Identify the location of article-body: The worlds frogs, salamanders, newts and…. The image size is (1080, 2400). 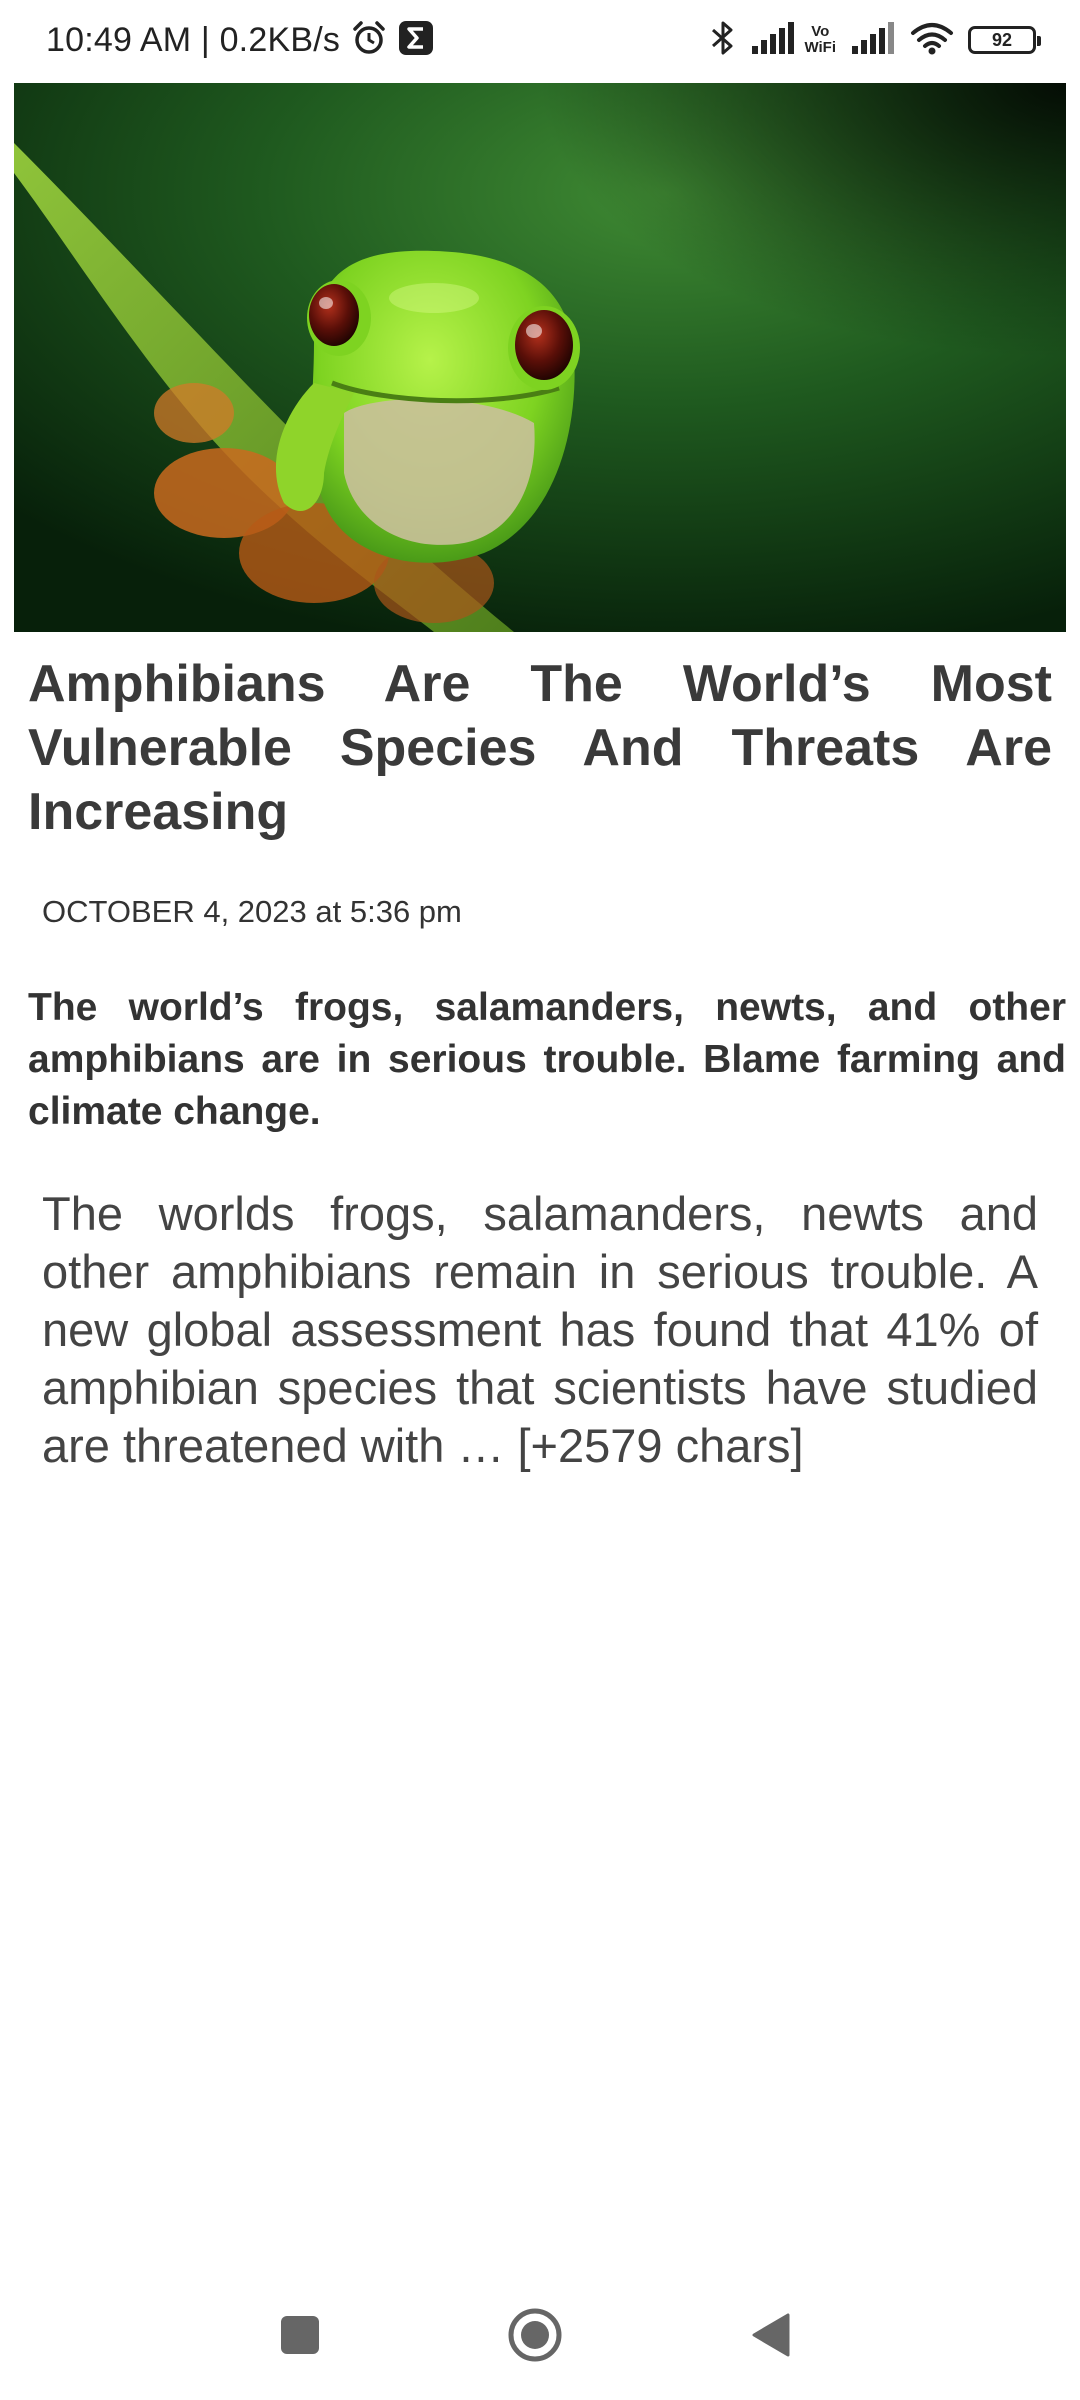
(540, 1329).